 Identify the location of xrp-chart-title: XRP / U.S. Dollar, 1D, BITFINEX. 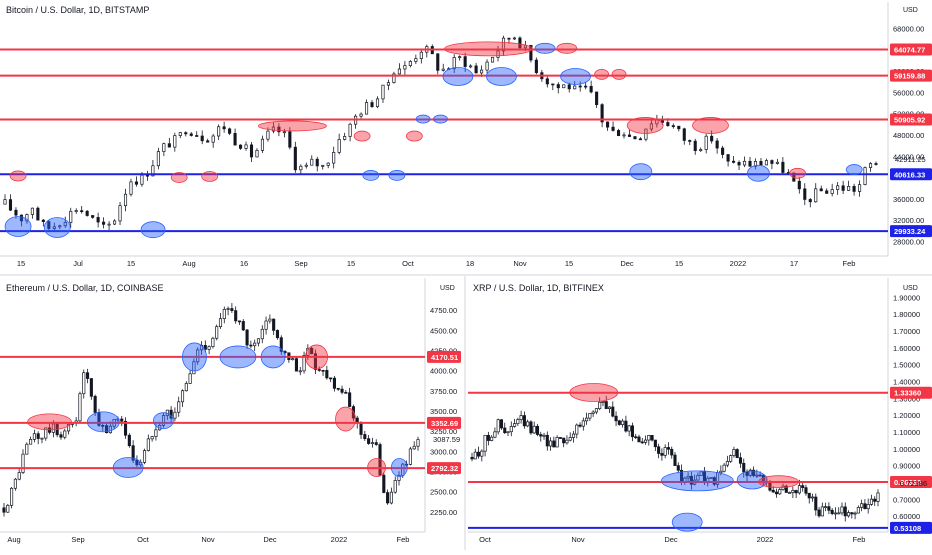
(538, 288).